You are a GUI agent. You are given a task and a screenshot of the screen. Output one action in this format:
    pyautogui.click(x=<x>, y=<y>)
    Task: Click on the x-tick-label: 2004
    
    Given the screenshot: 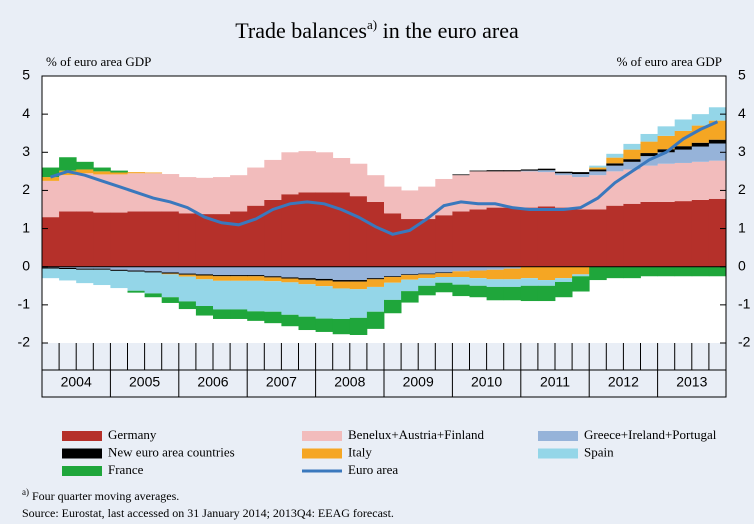 What is the action you would take?
    pyautogui.click(x=76, y=382)
    